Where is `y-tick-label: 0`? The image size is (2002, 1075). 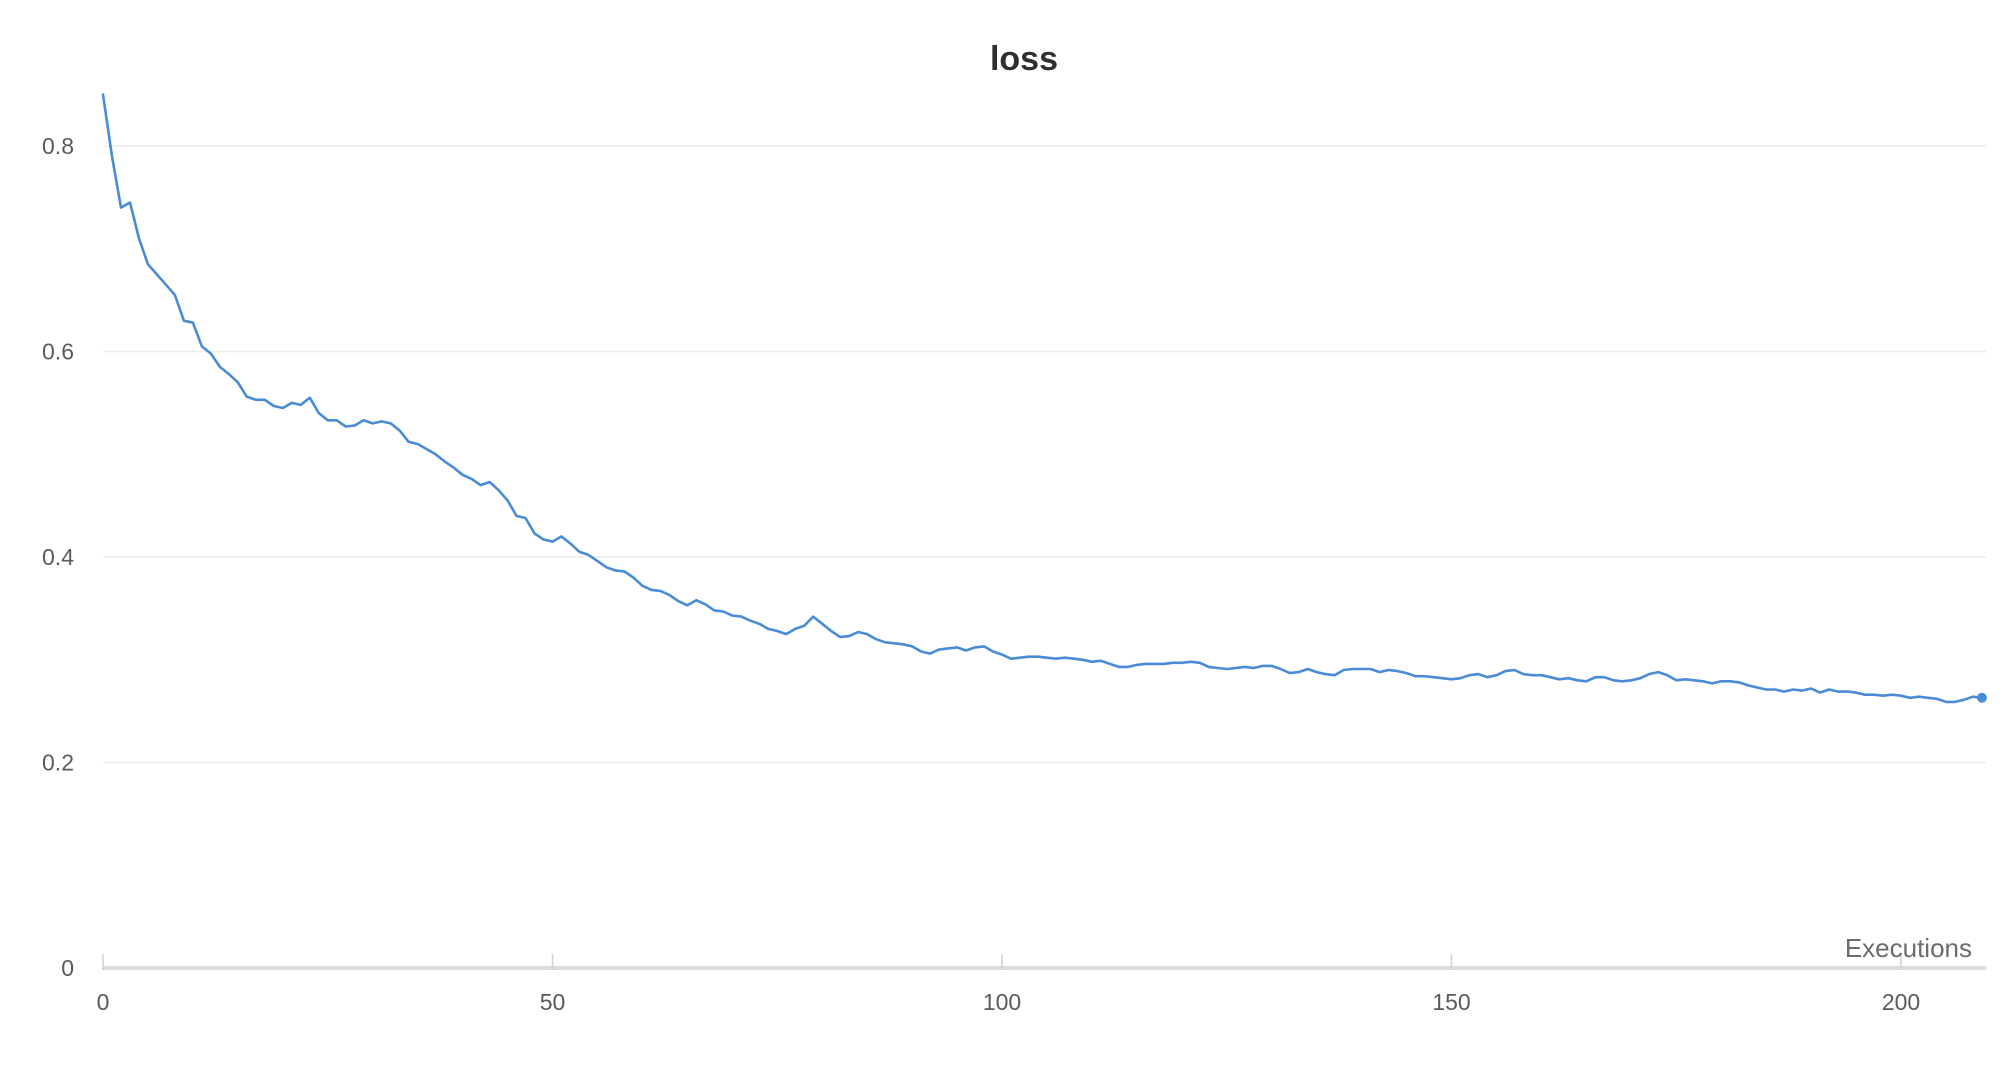
y-tick-label: 0 is located at coordinates (67, 968).